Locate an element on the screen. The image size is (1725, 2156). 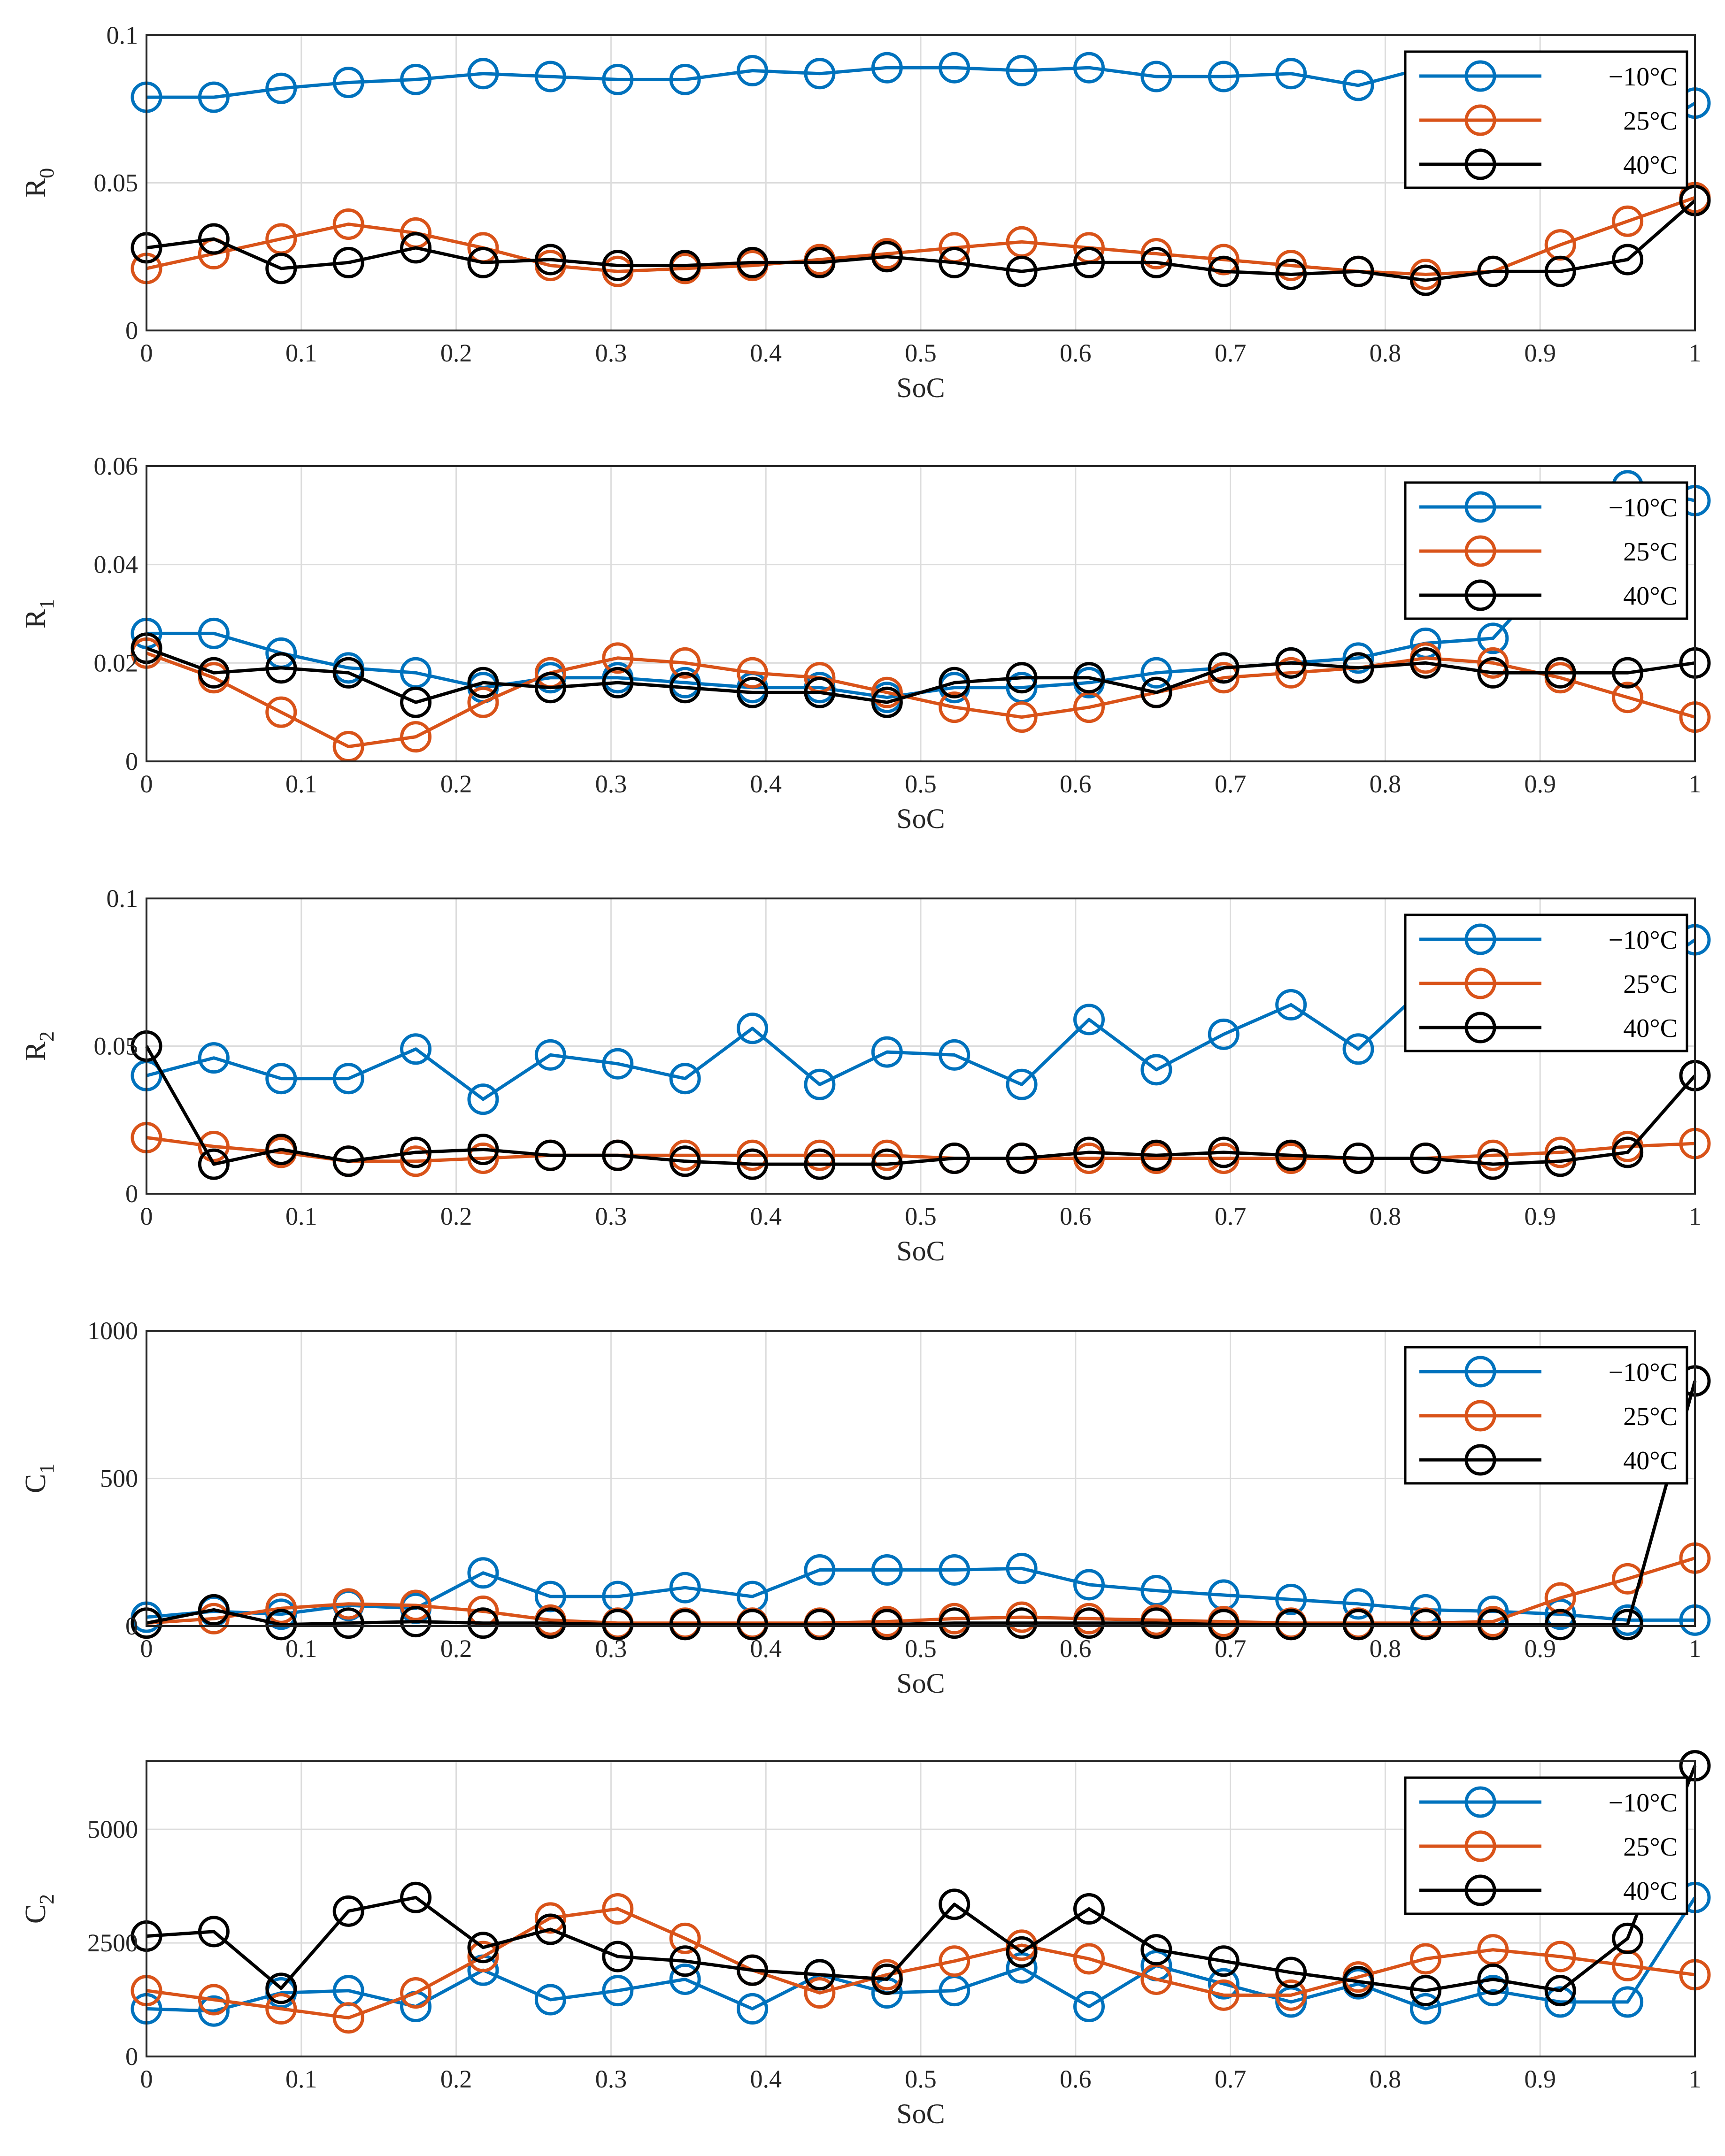
x-tick-label: 0.5 is located at coordinates (921, 1216).